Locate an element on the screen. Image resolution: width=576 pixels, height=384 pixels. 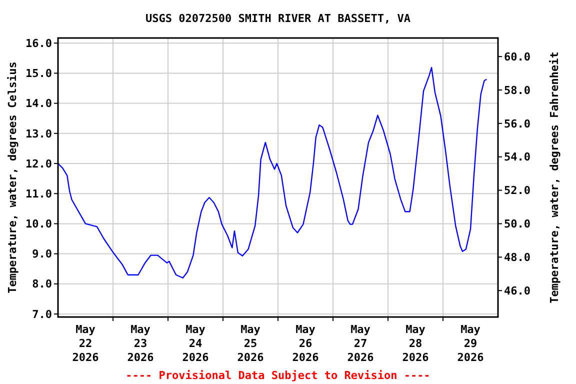
y2-tick-label: 56.0 is located at coordinates (517, 123).